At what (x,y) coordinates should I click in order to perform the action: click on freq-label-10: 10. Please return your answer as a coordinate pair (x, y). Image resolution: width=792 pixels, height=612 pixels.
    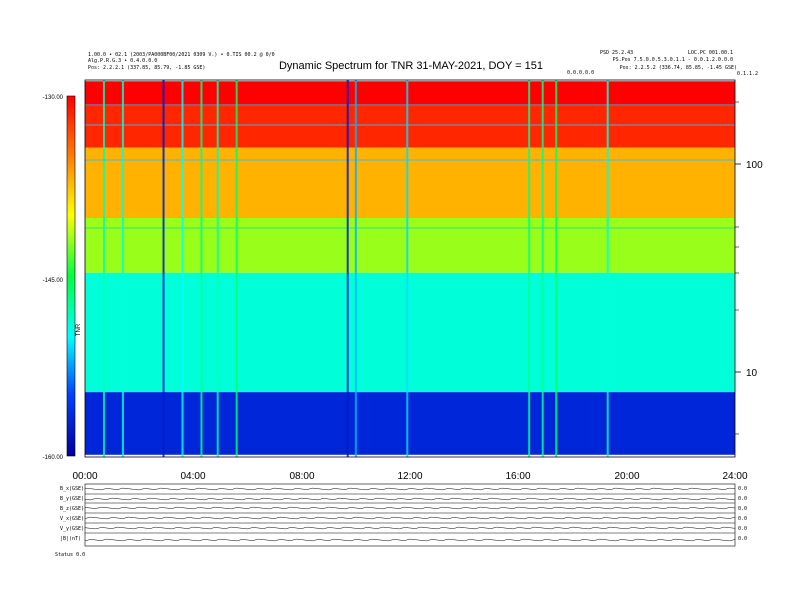
    Looking at the image, I should click on (752, 373).